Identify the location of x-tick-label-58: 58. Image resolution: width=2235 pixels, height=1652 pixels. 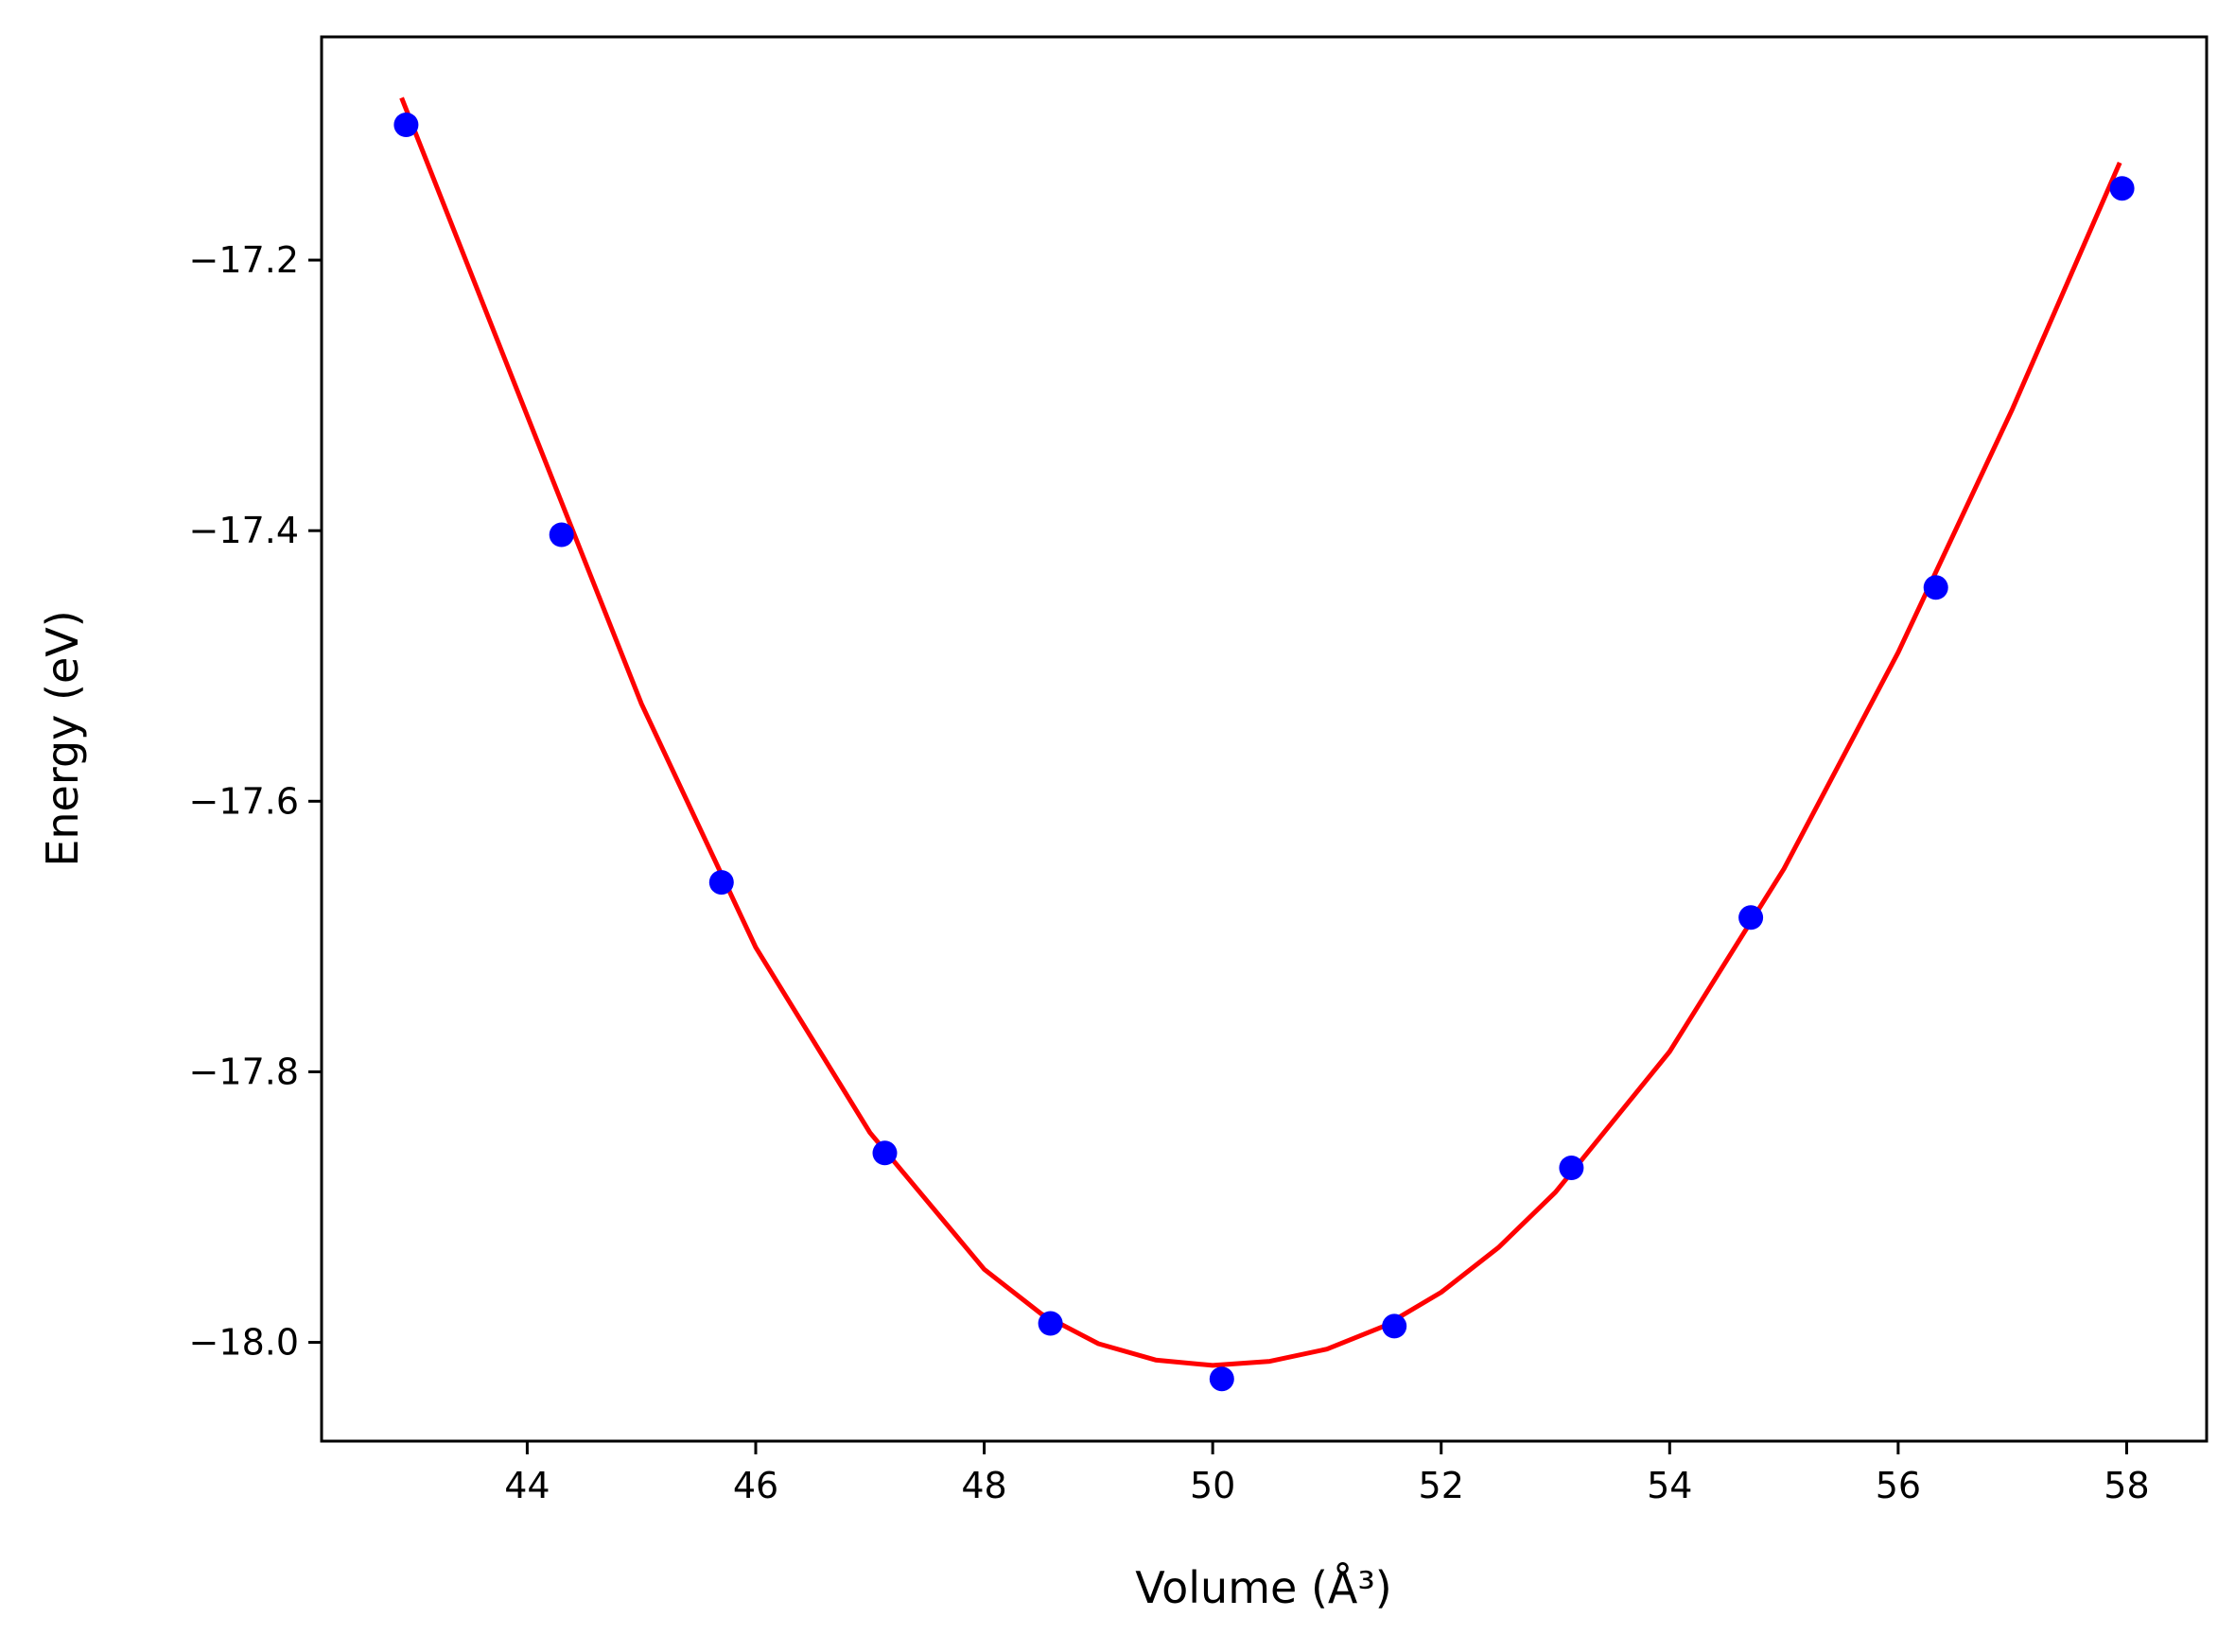
(2126, 1486).